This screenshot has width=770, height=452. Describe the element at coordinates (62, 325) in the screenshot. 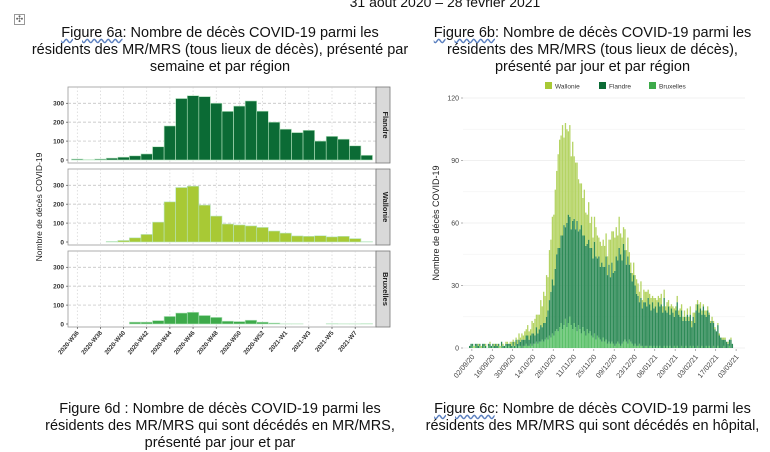

I see `y-tick-label: 0` at that location.